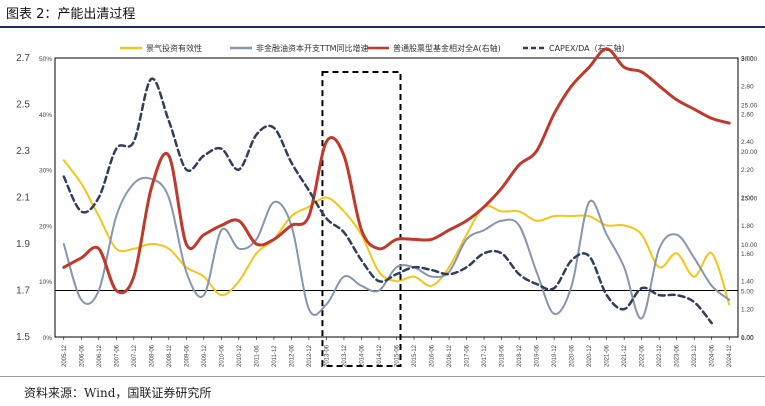  I want to click on x-tick-22: 2016-12, so click(450, 355).